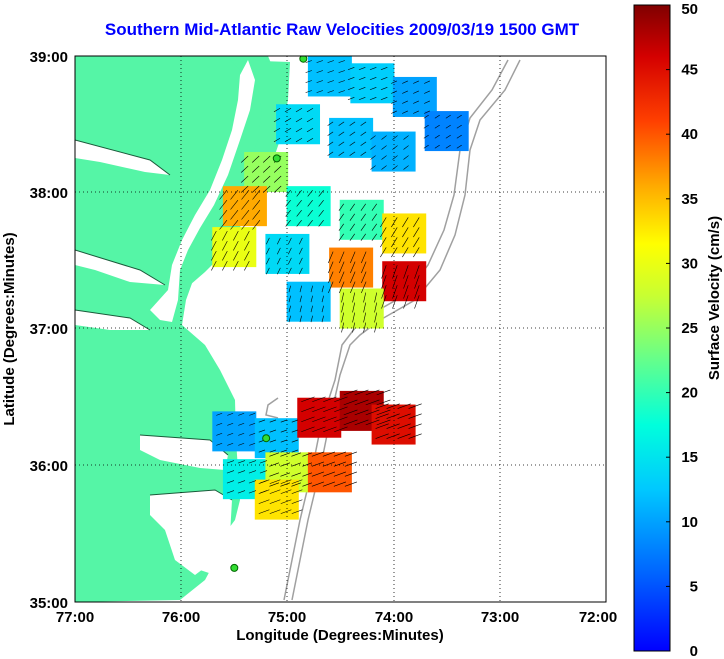  Describe the element at coordinates (181, 617) in the screenshot. I see `x-tick-label: 76:00` at that location.